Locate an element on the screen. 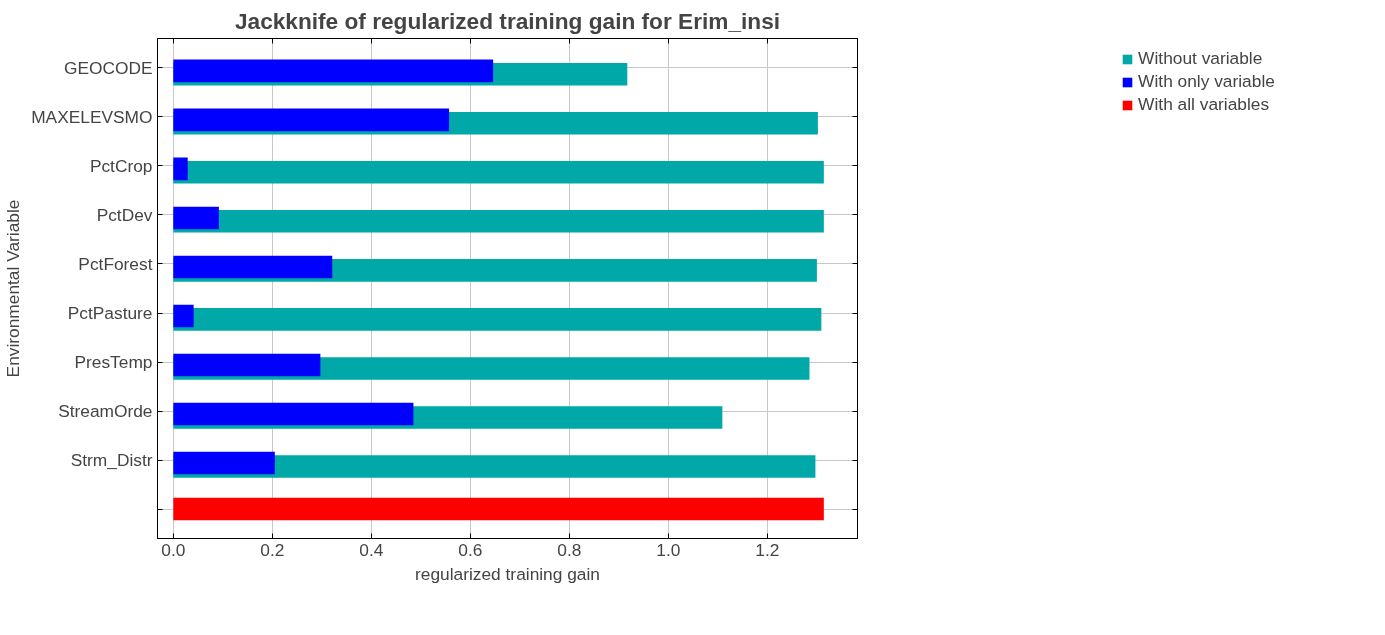  x-tick-label: 0.8 is located at coordinates (569, 549).